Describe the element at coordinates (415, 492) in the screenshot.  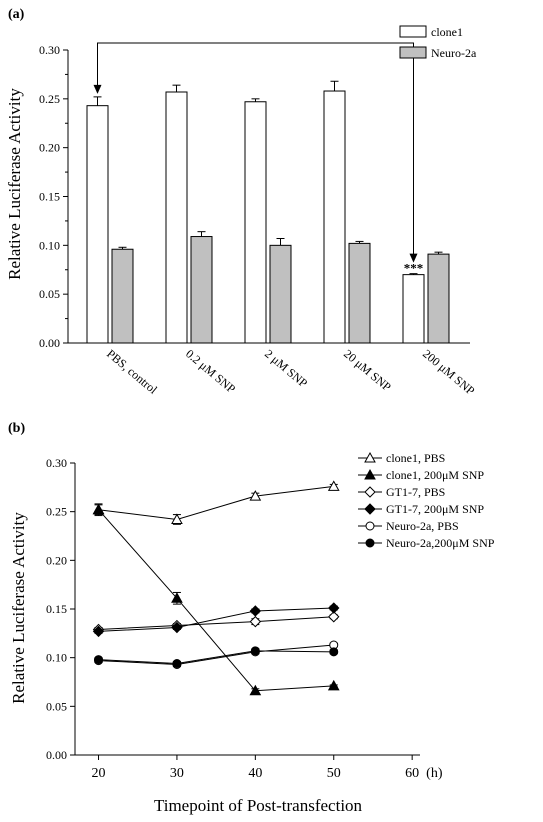
I see `b-legend-label: GT1-7, PBS` at that location.